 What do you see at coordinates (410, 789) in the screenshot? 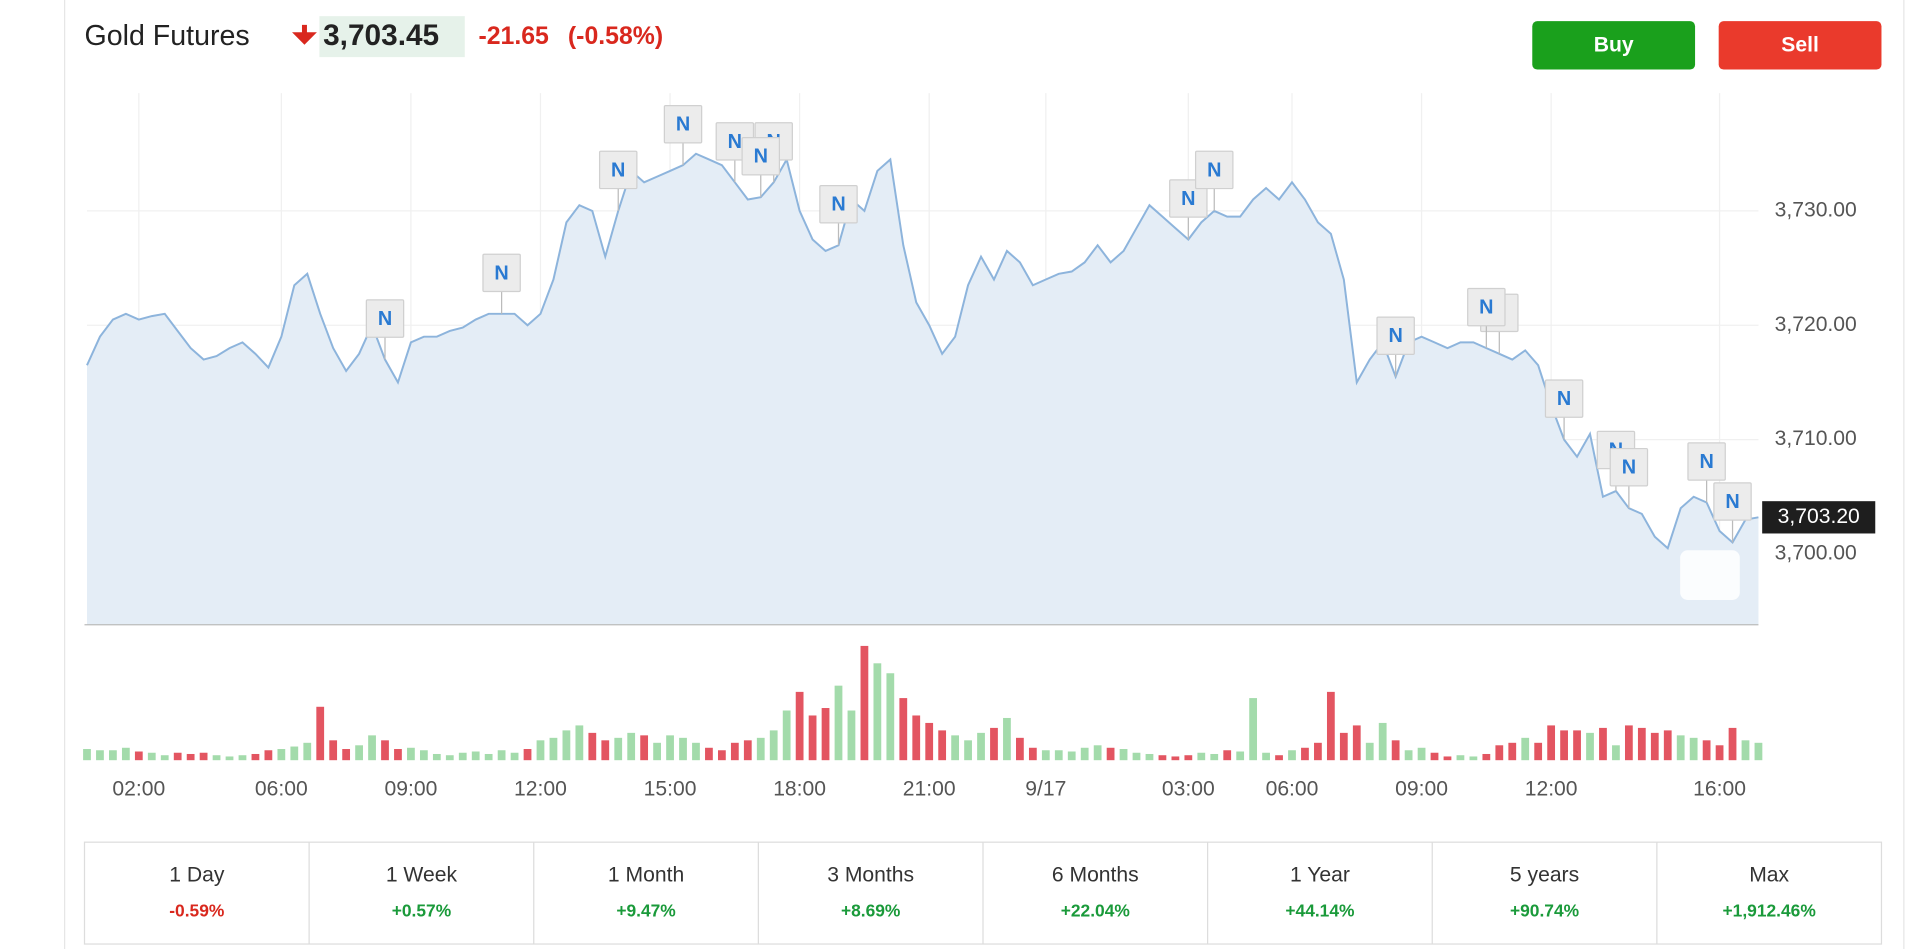
I see `x-tick-label: 09:00` at bounding box center [410, 789].